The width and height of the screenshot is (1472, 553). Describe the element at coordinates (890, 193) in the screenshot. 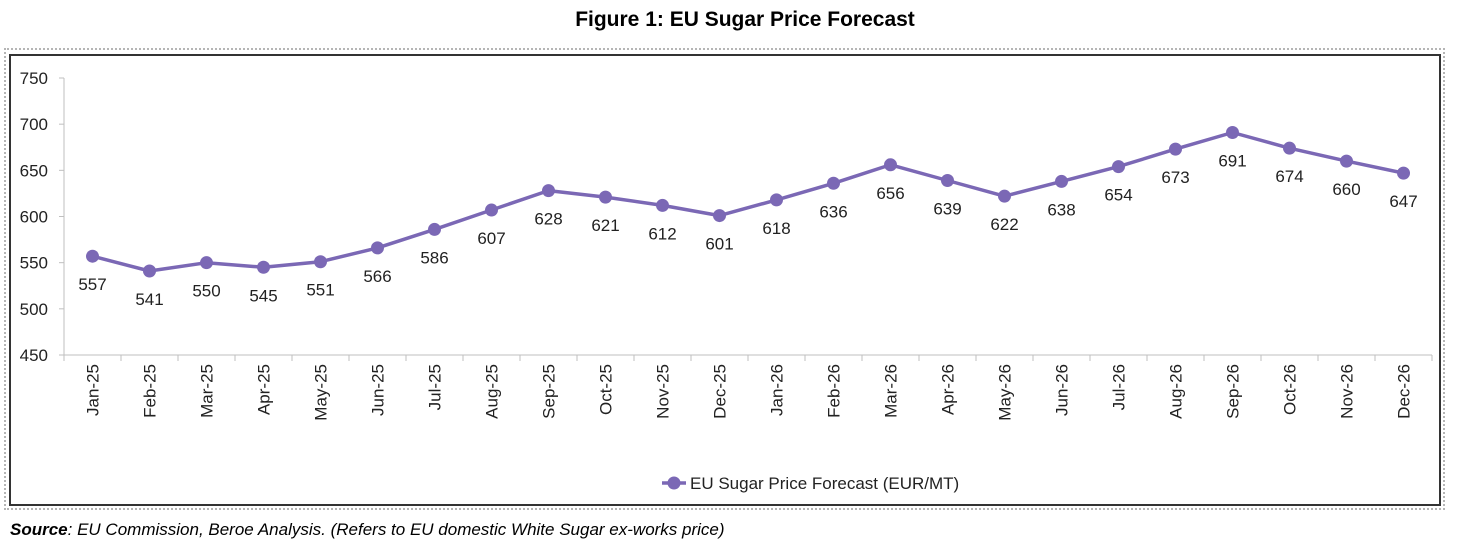

I see `data-label: 656` at that location.